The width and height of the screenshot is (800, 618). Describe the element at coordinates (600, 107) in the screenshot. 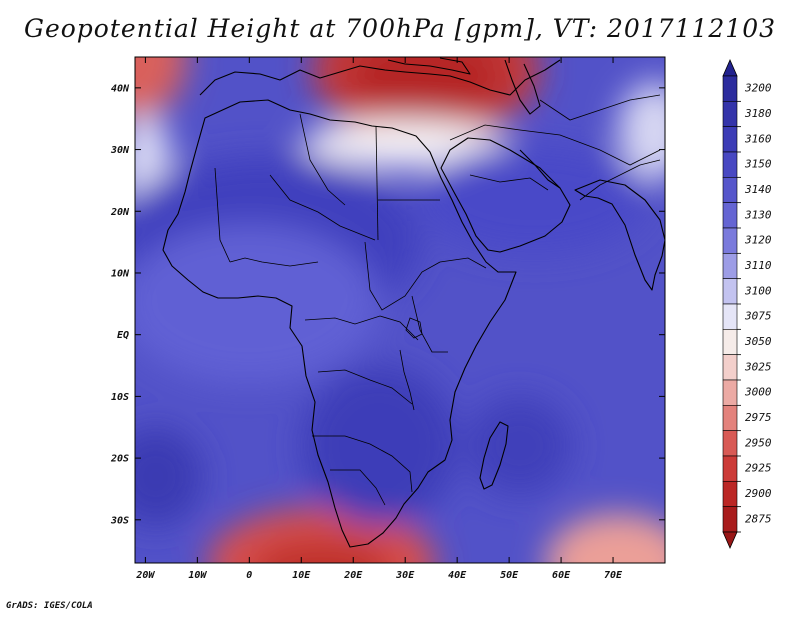

I see `border-asia-north` at that location.